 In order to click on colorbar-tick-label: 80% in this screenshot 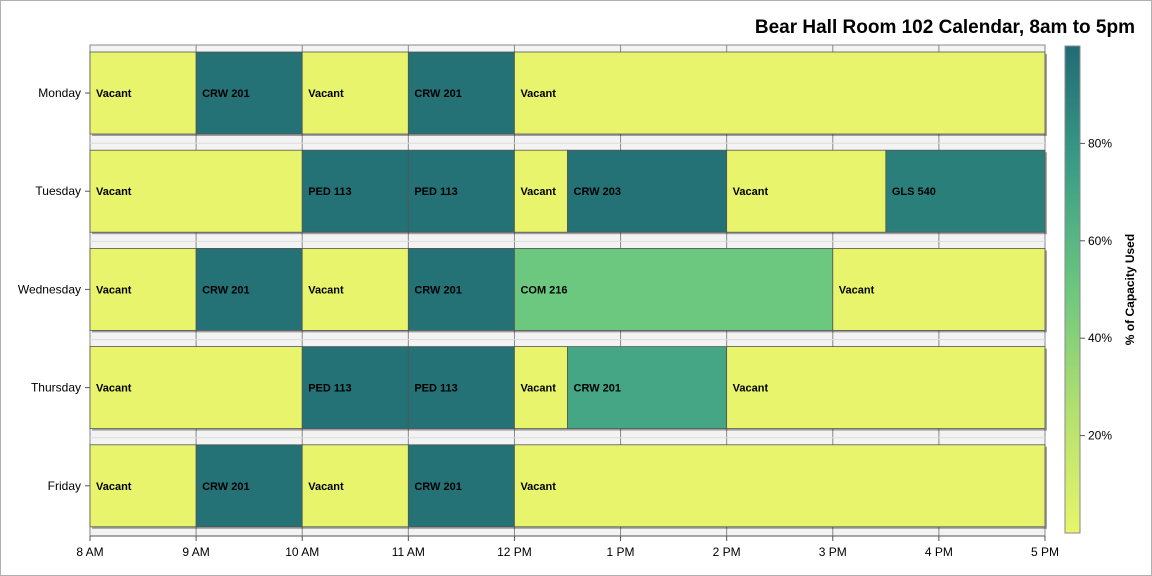, I will do `click(1100, 143)`.